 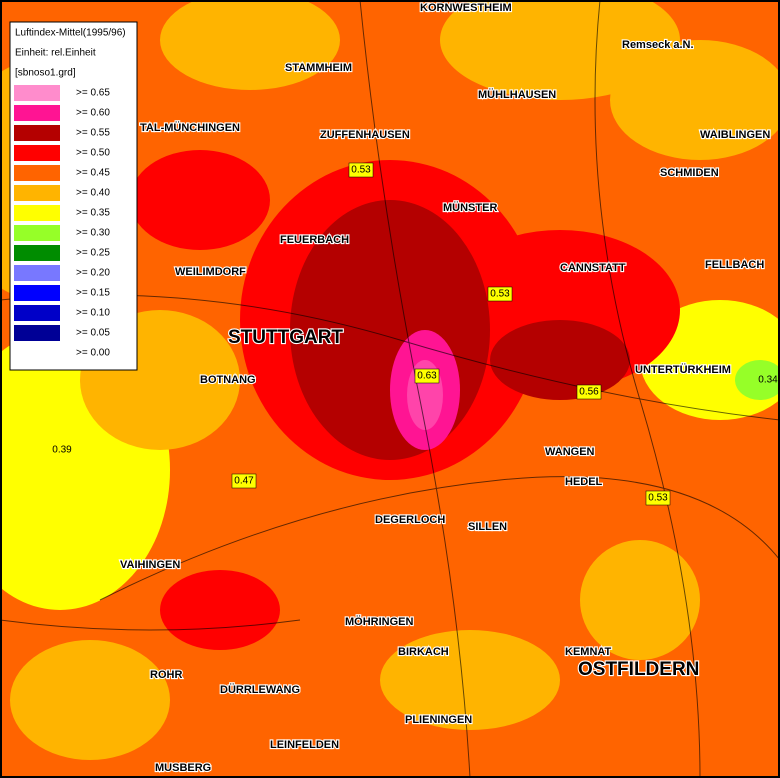 What do you see at coordinates (593, 268) in the screenshot?
I see `place-label: CANNSTATT` at bounding box center [593, 268].